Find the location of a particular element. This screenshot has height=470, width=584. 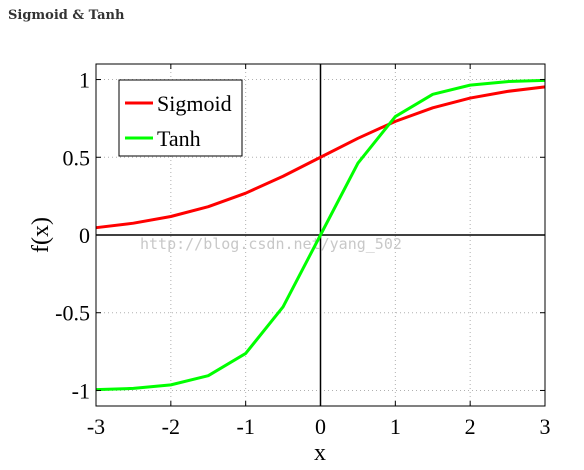

watermark-text: http://blog.csdn.net/yang_502 is located at coordinates (271, 244).